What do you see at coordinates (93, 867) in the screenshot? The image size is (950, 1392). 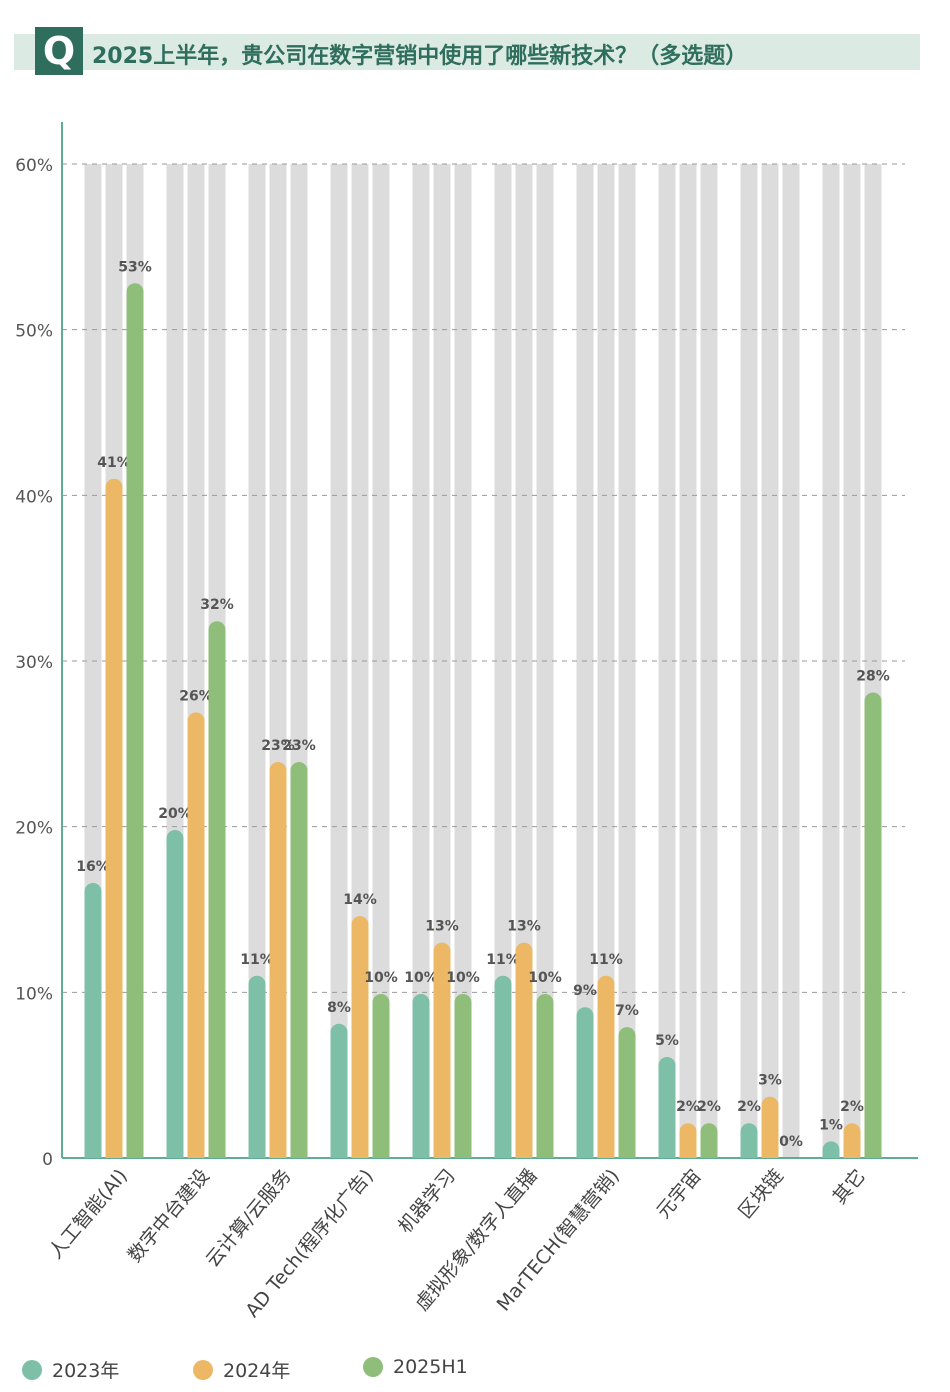 I see `data-label: 16%` at bounding box center [93, 867].